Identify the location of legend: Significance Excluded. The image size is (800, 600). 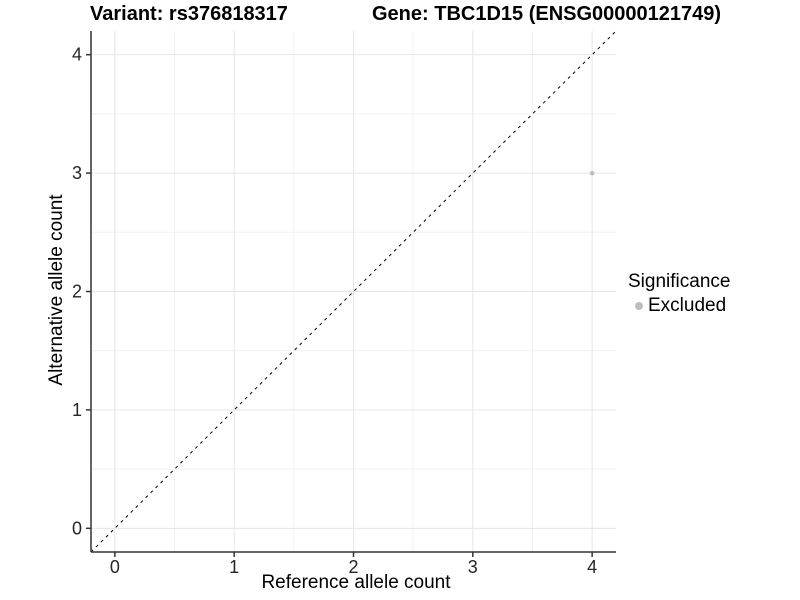
(679, 294).